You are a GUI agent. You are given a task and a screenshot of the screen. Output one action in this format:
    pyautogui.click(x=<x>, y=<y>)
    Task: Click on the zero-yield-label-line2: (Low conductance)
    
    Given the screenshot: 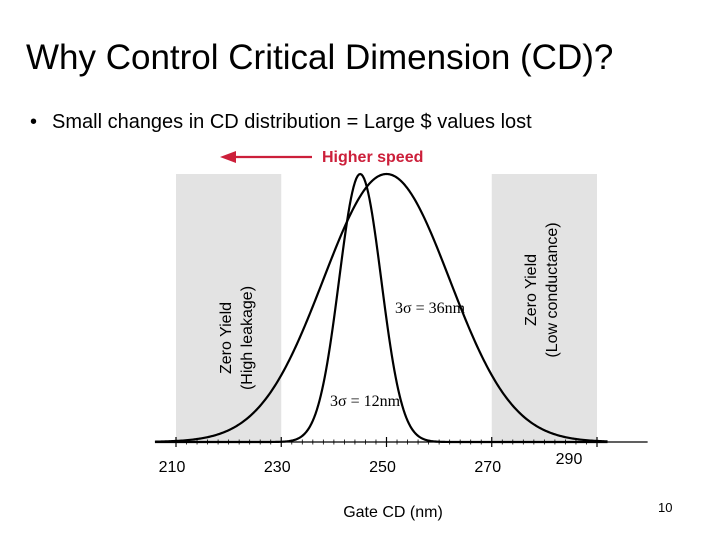 What is the action you would take?
    pyautogui.click(x=552, y=289)
    